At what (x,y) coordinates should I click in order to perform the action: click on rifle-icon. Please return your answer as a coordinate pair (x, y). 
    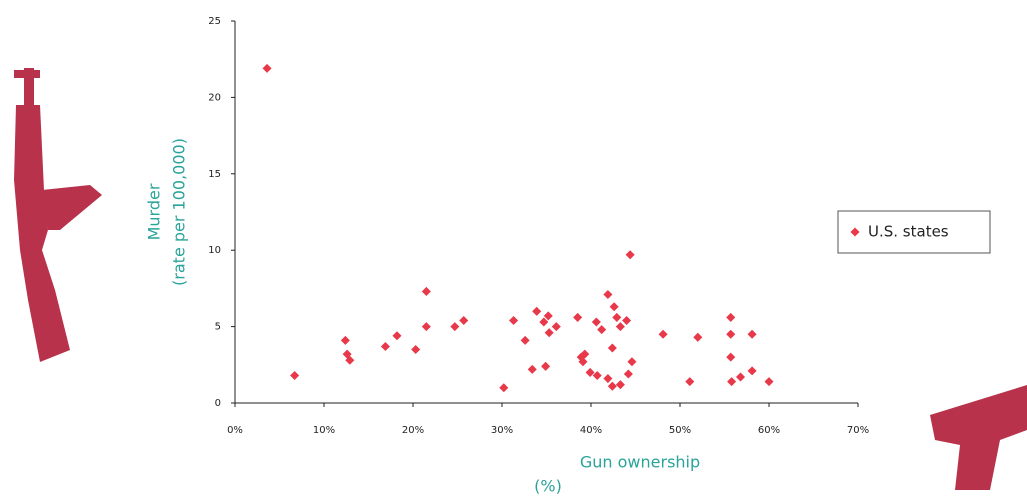
    Looking at the image, I should click on (58, 215).